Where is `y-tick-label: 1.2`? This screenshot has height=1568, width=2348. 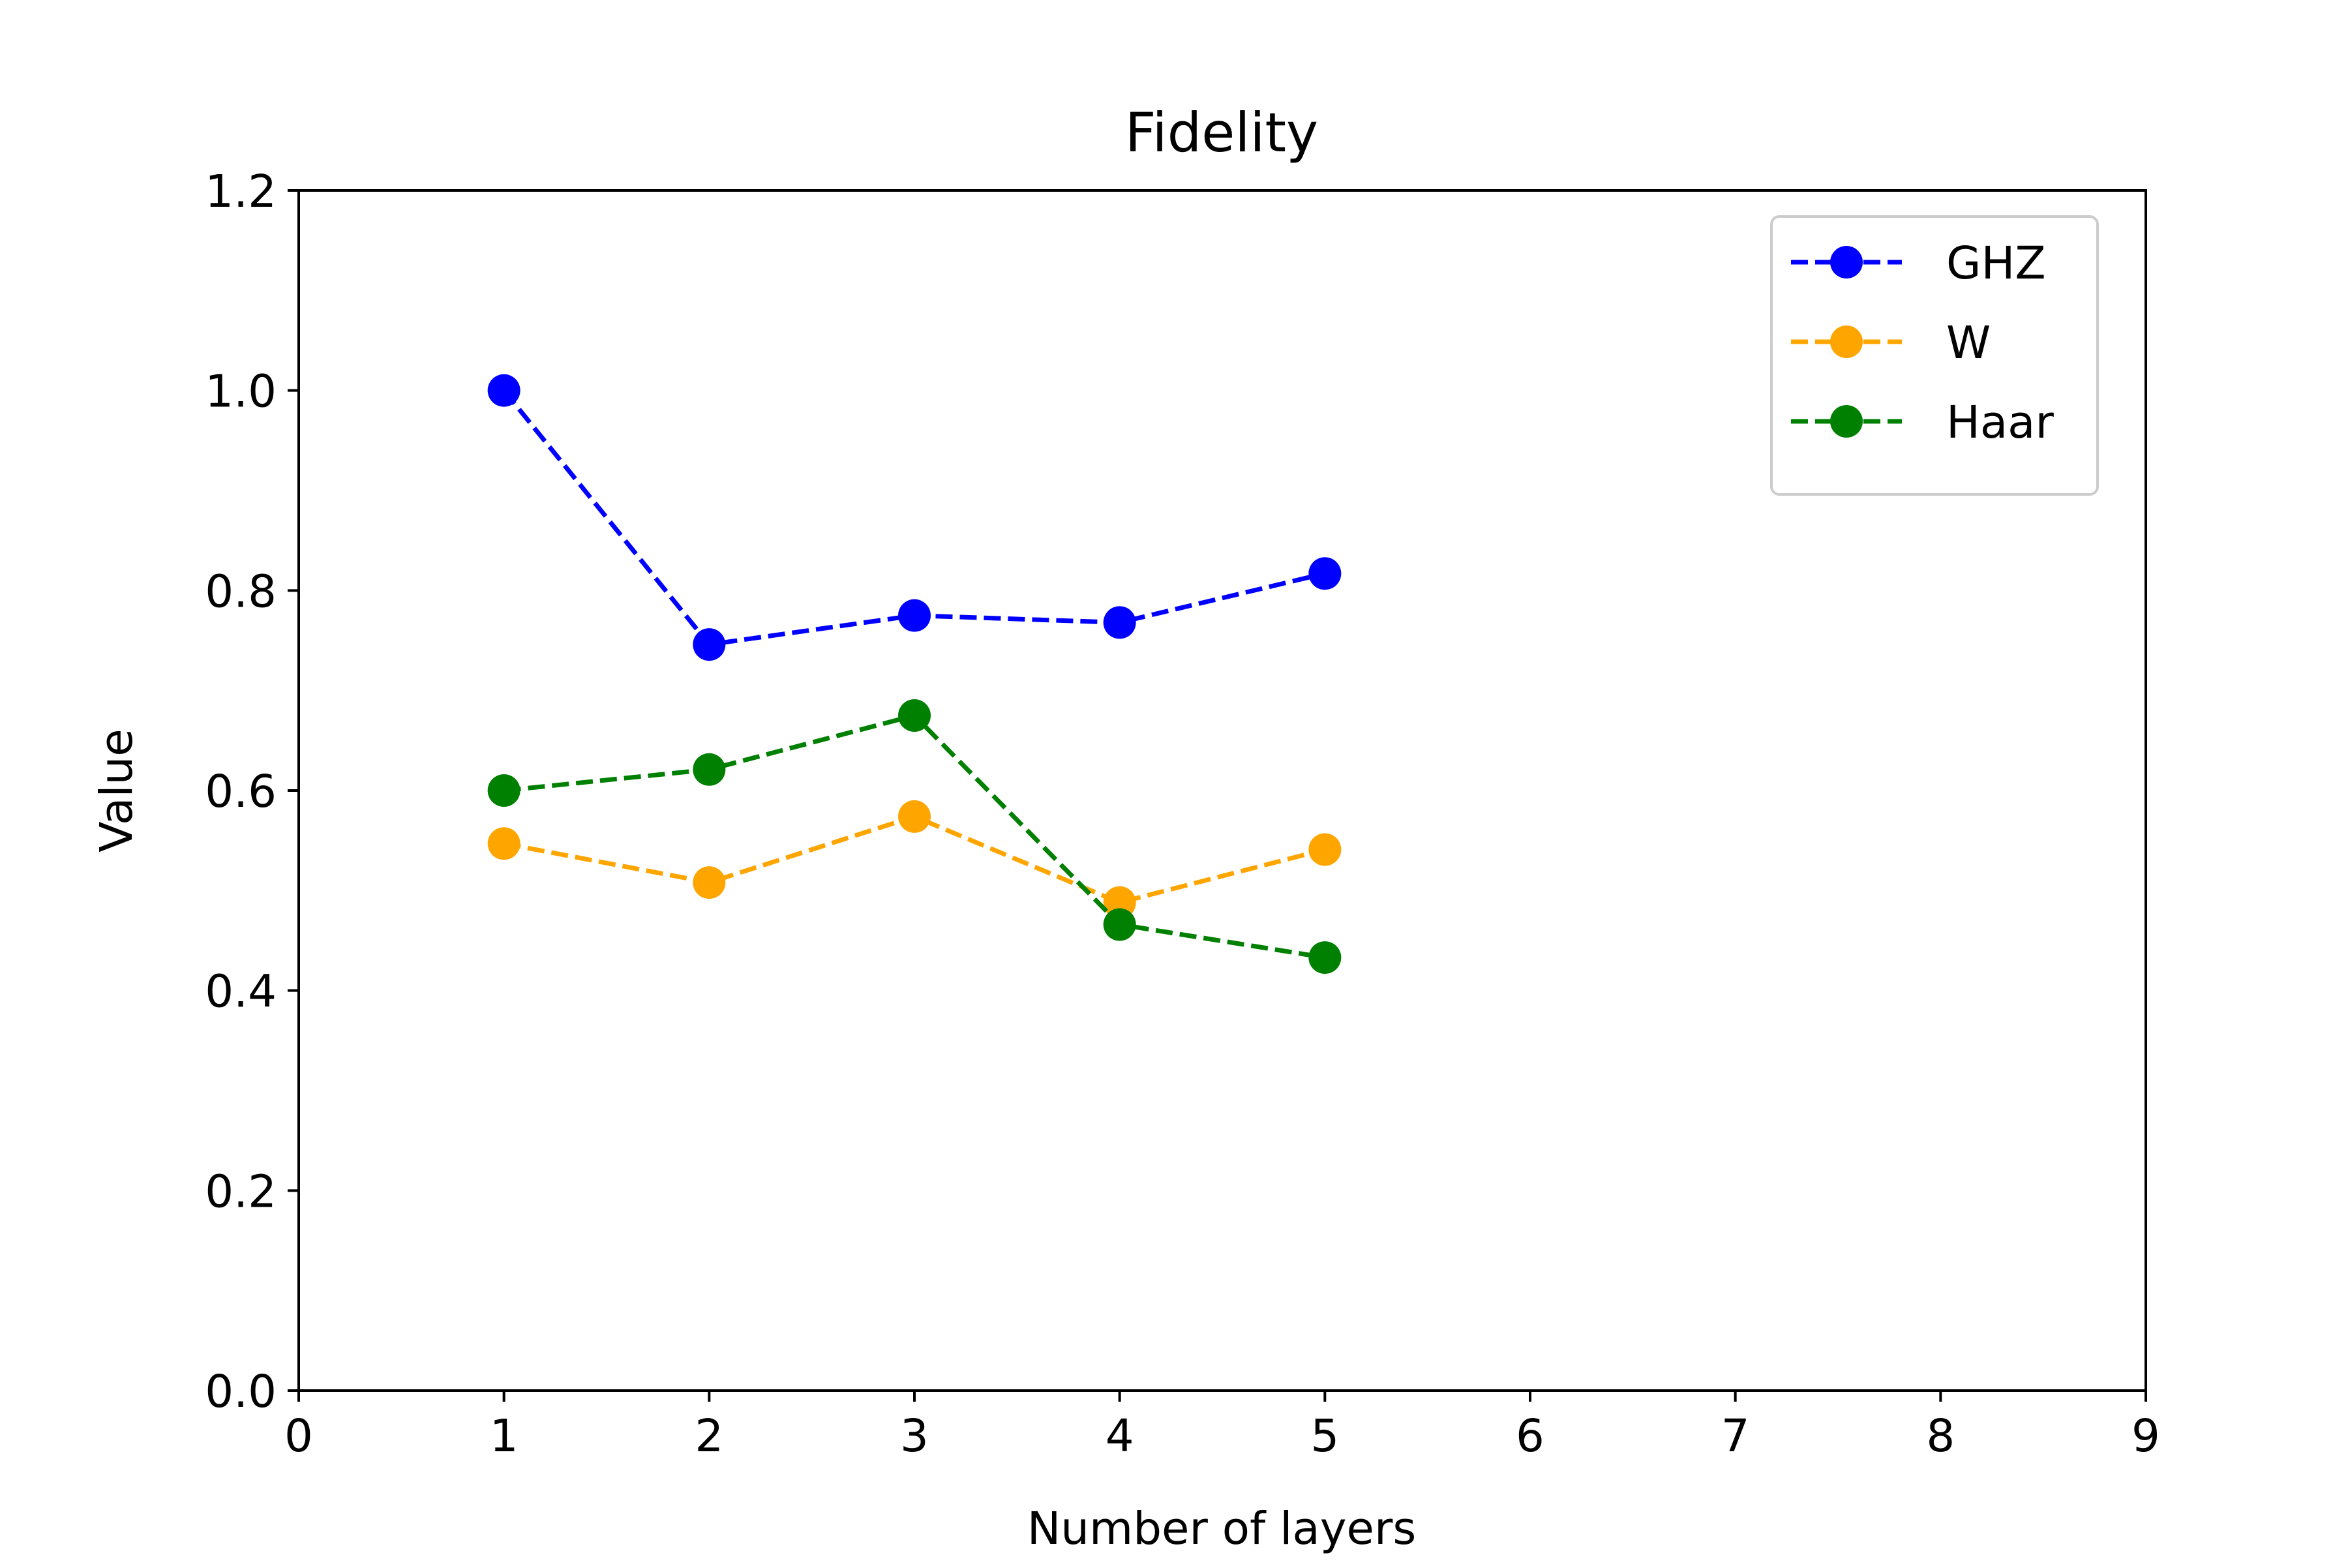
y-tick-label: 1.2 is located at coordinates (241, 192).